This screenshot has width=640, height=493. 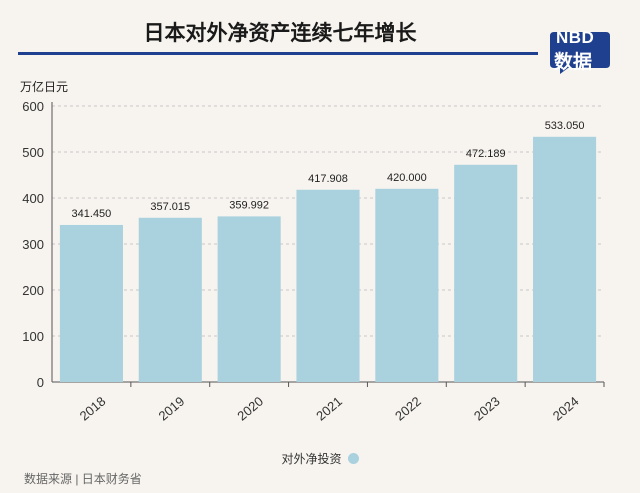 What do you see at coordinates (353, 458) in the screenshot?
I see `legend-swatch` at bounding box center [353, 458].